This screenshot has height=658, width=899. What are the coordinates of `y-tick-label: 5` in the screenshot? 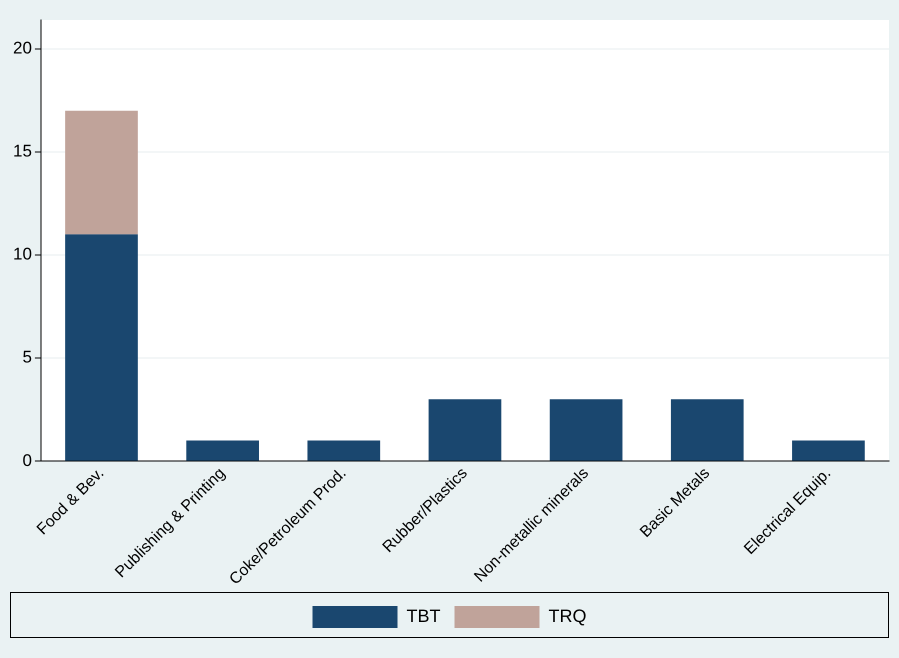 It's located at (27, 357).